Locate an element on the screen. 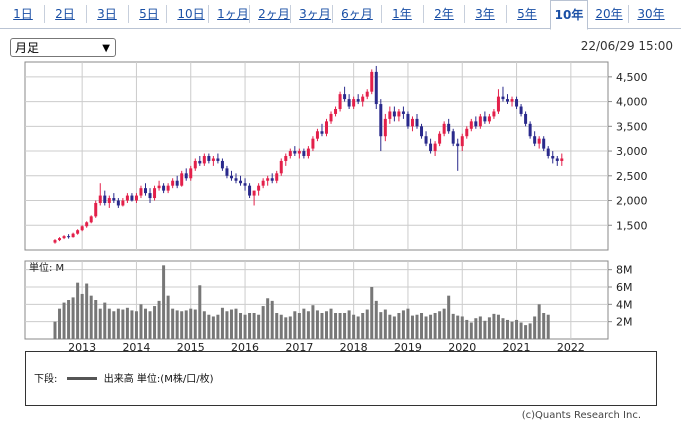 This screenshot has width=681, height=428. price-tick-label: 3,000 is located at coordinates (632, 151).